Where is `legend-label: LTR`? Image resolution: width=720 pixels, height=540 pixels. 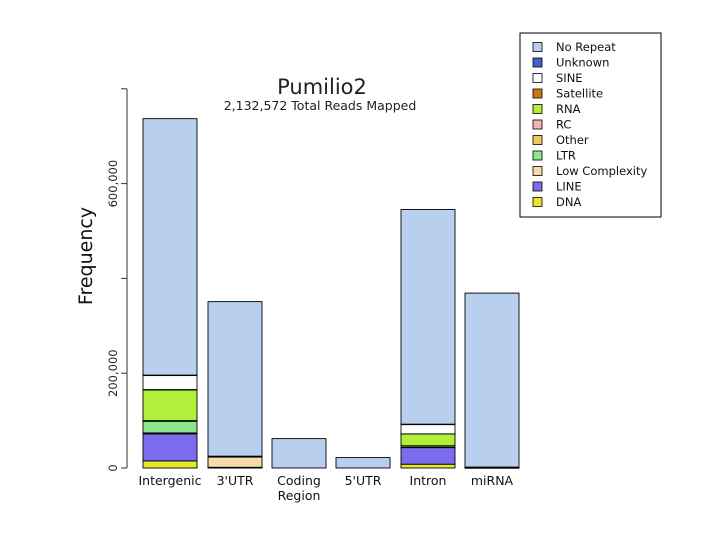
legend-label: LTR is located at coordinates (566, 156).